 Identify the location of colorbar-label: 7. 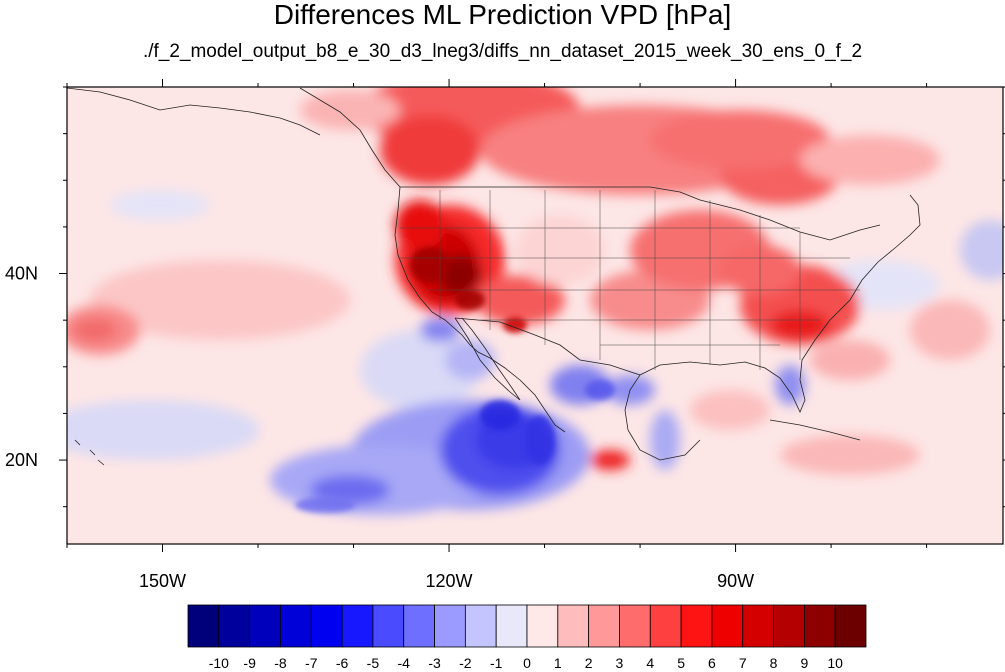
(743, 663).